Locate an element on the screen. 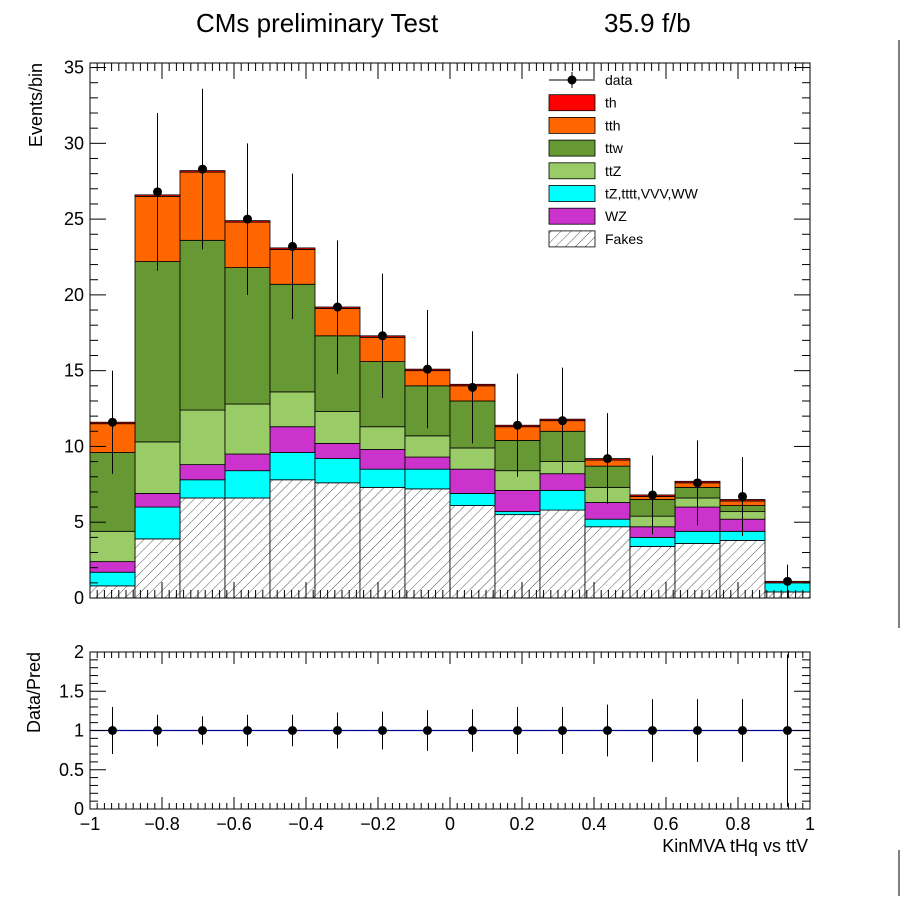  legend-label: Fakes is located at coordinates (624, 239).